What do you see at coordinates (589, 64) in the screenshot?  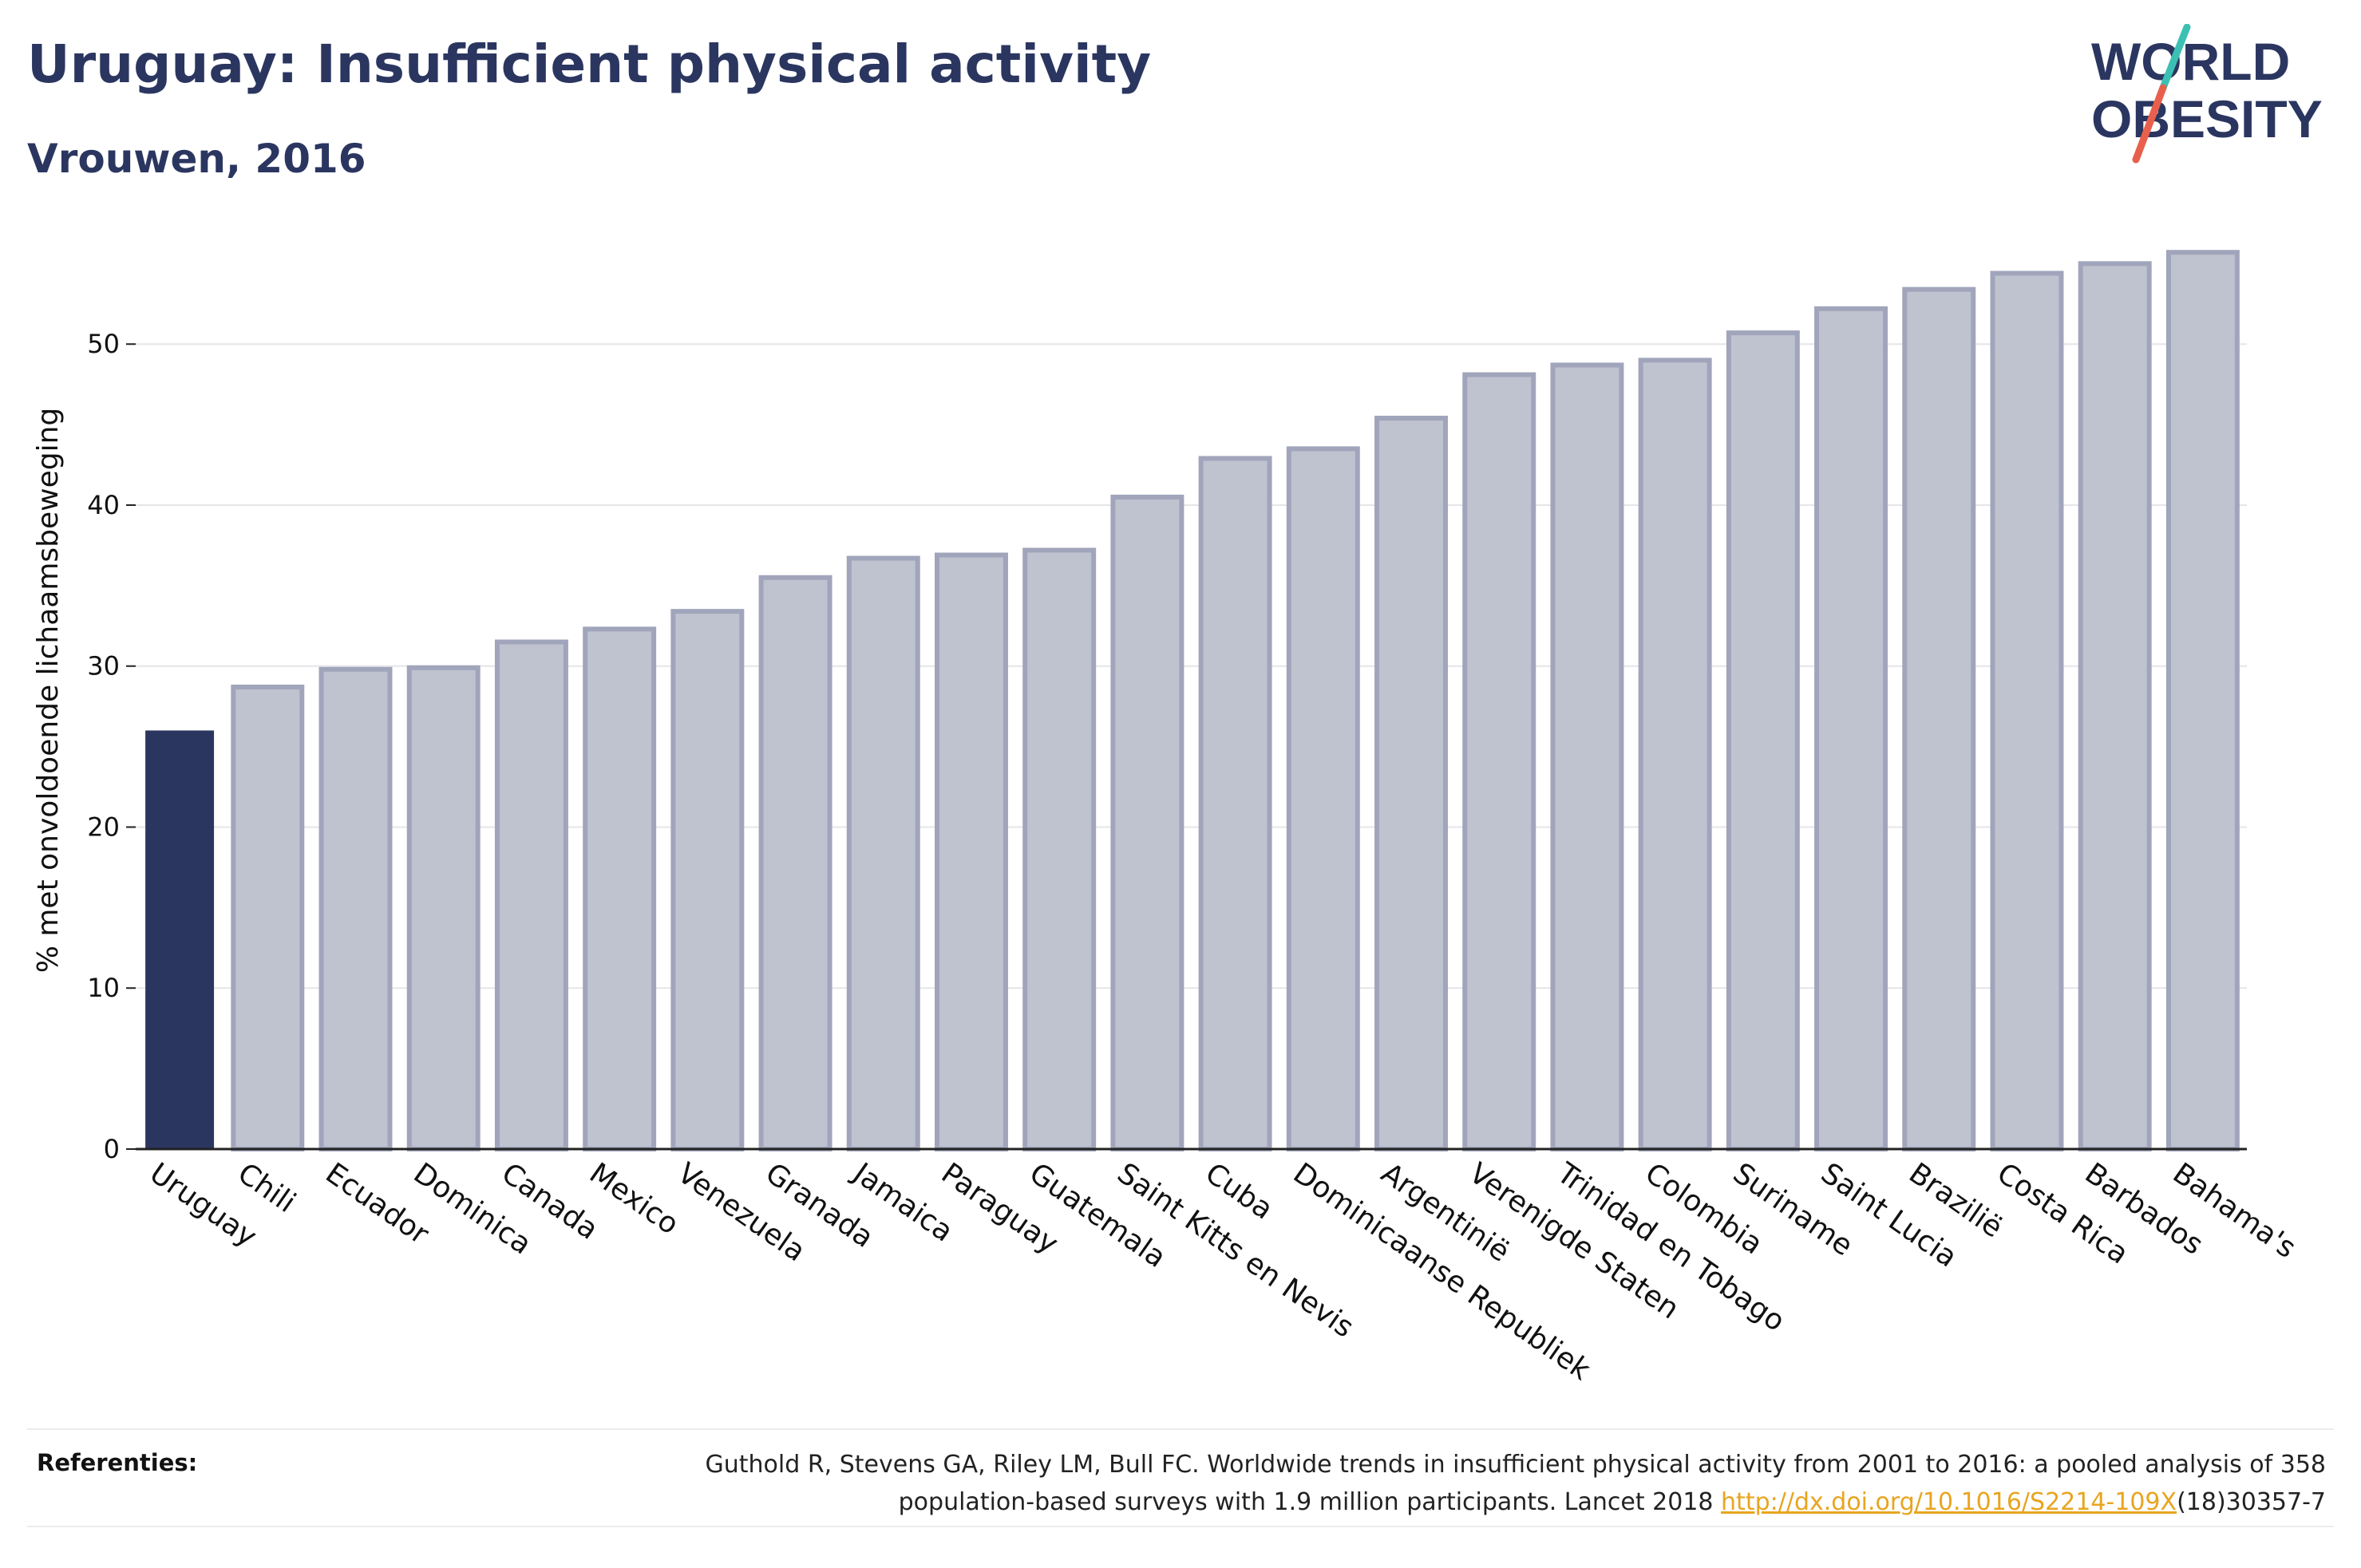 I see `chart-title: Uruguay: Insufficient physical activity` at bounding box center [589, 64].